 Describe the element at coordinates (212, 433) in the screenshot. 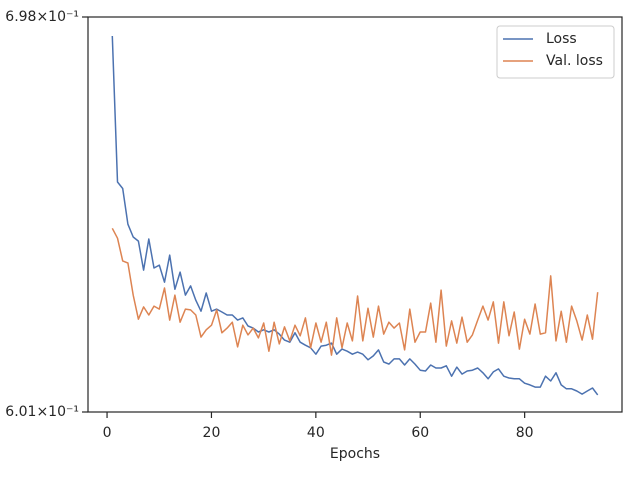

I see `x-tick-label: 20` at that location.